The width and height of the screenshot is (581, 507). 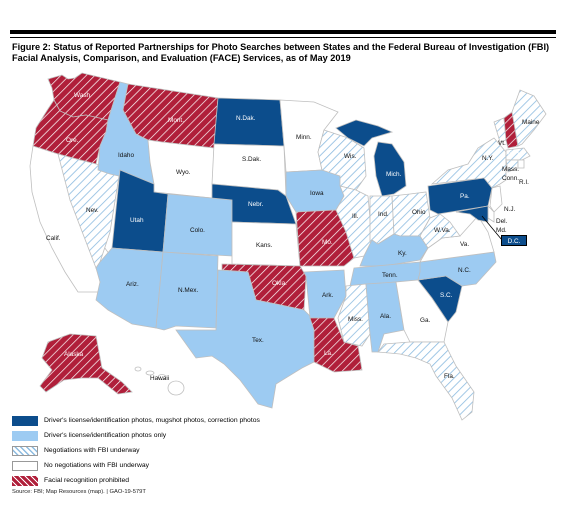 I want to click on legend-label-none: No negotiations with FBI underway, so click(x=97, y=465).